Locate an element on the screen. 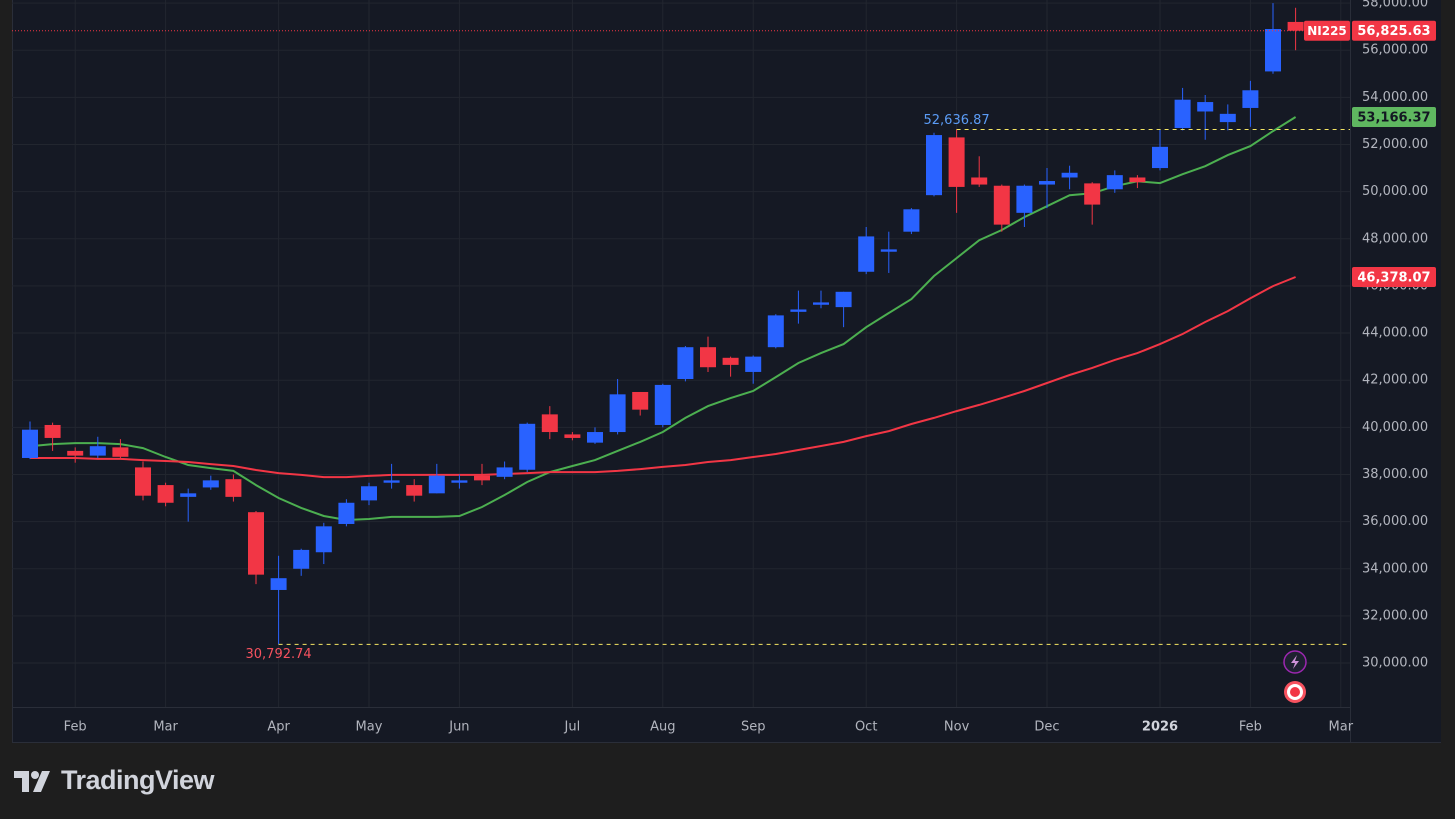 This screenshot has height=819, width=1455. last-price-label: 56,825.63 is located at coordinates (1393, 31).